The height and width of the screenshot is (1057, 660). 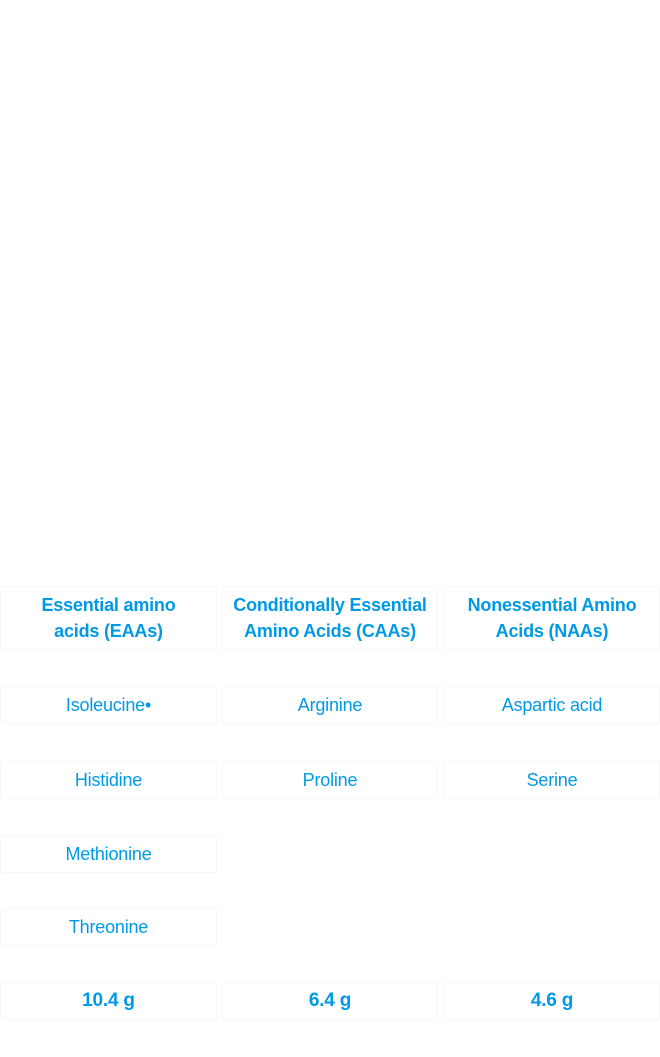 I want to click on header-line: Nonessential Amino, so click(x=552, y=605).